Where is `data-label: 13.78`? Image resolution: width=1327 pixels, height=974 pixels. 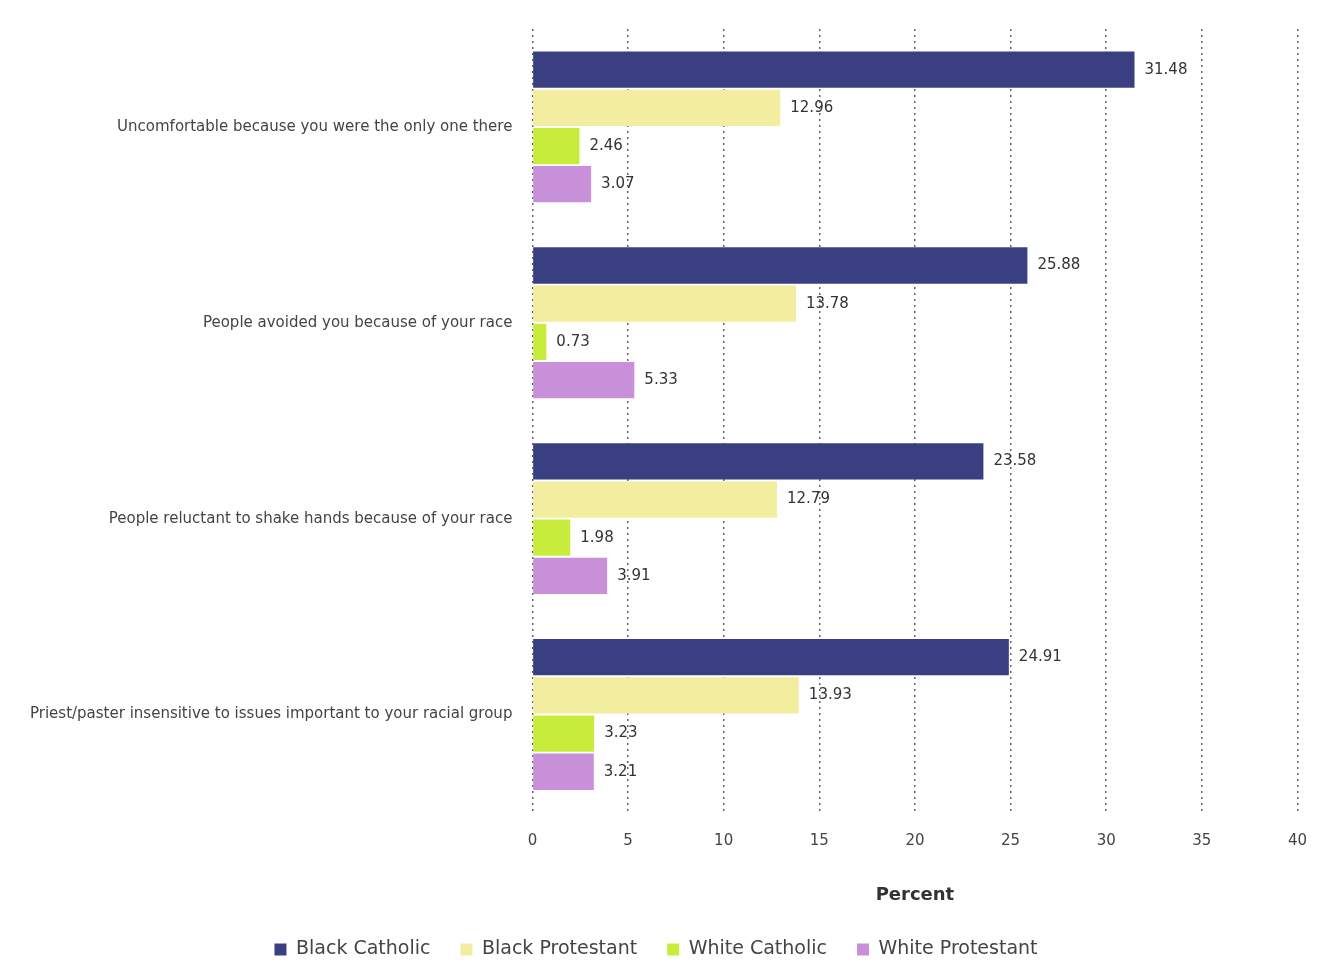
data-label: 13.78 is located at coordinates (827, 302).